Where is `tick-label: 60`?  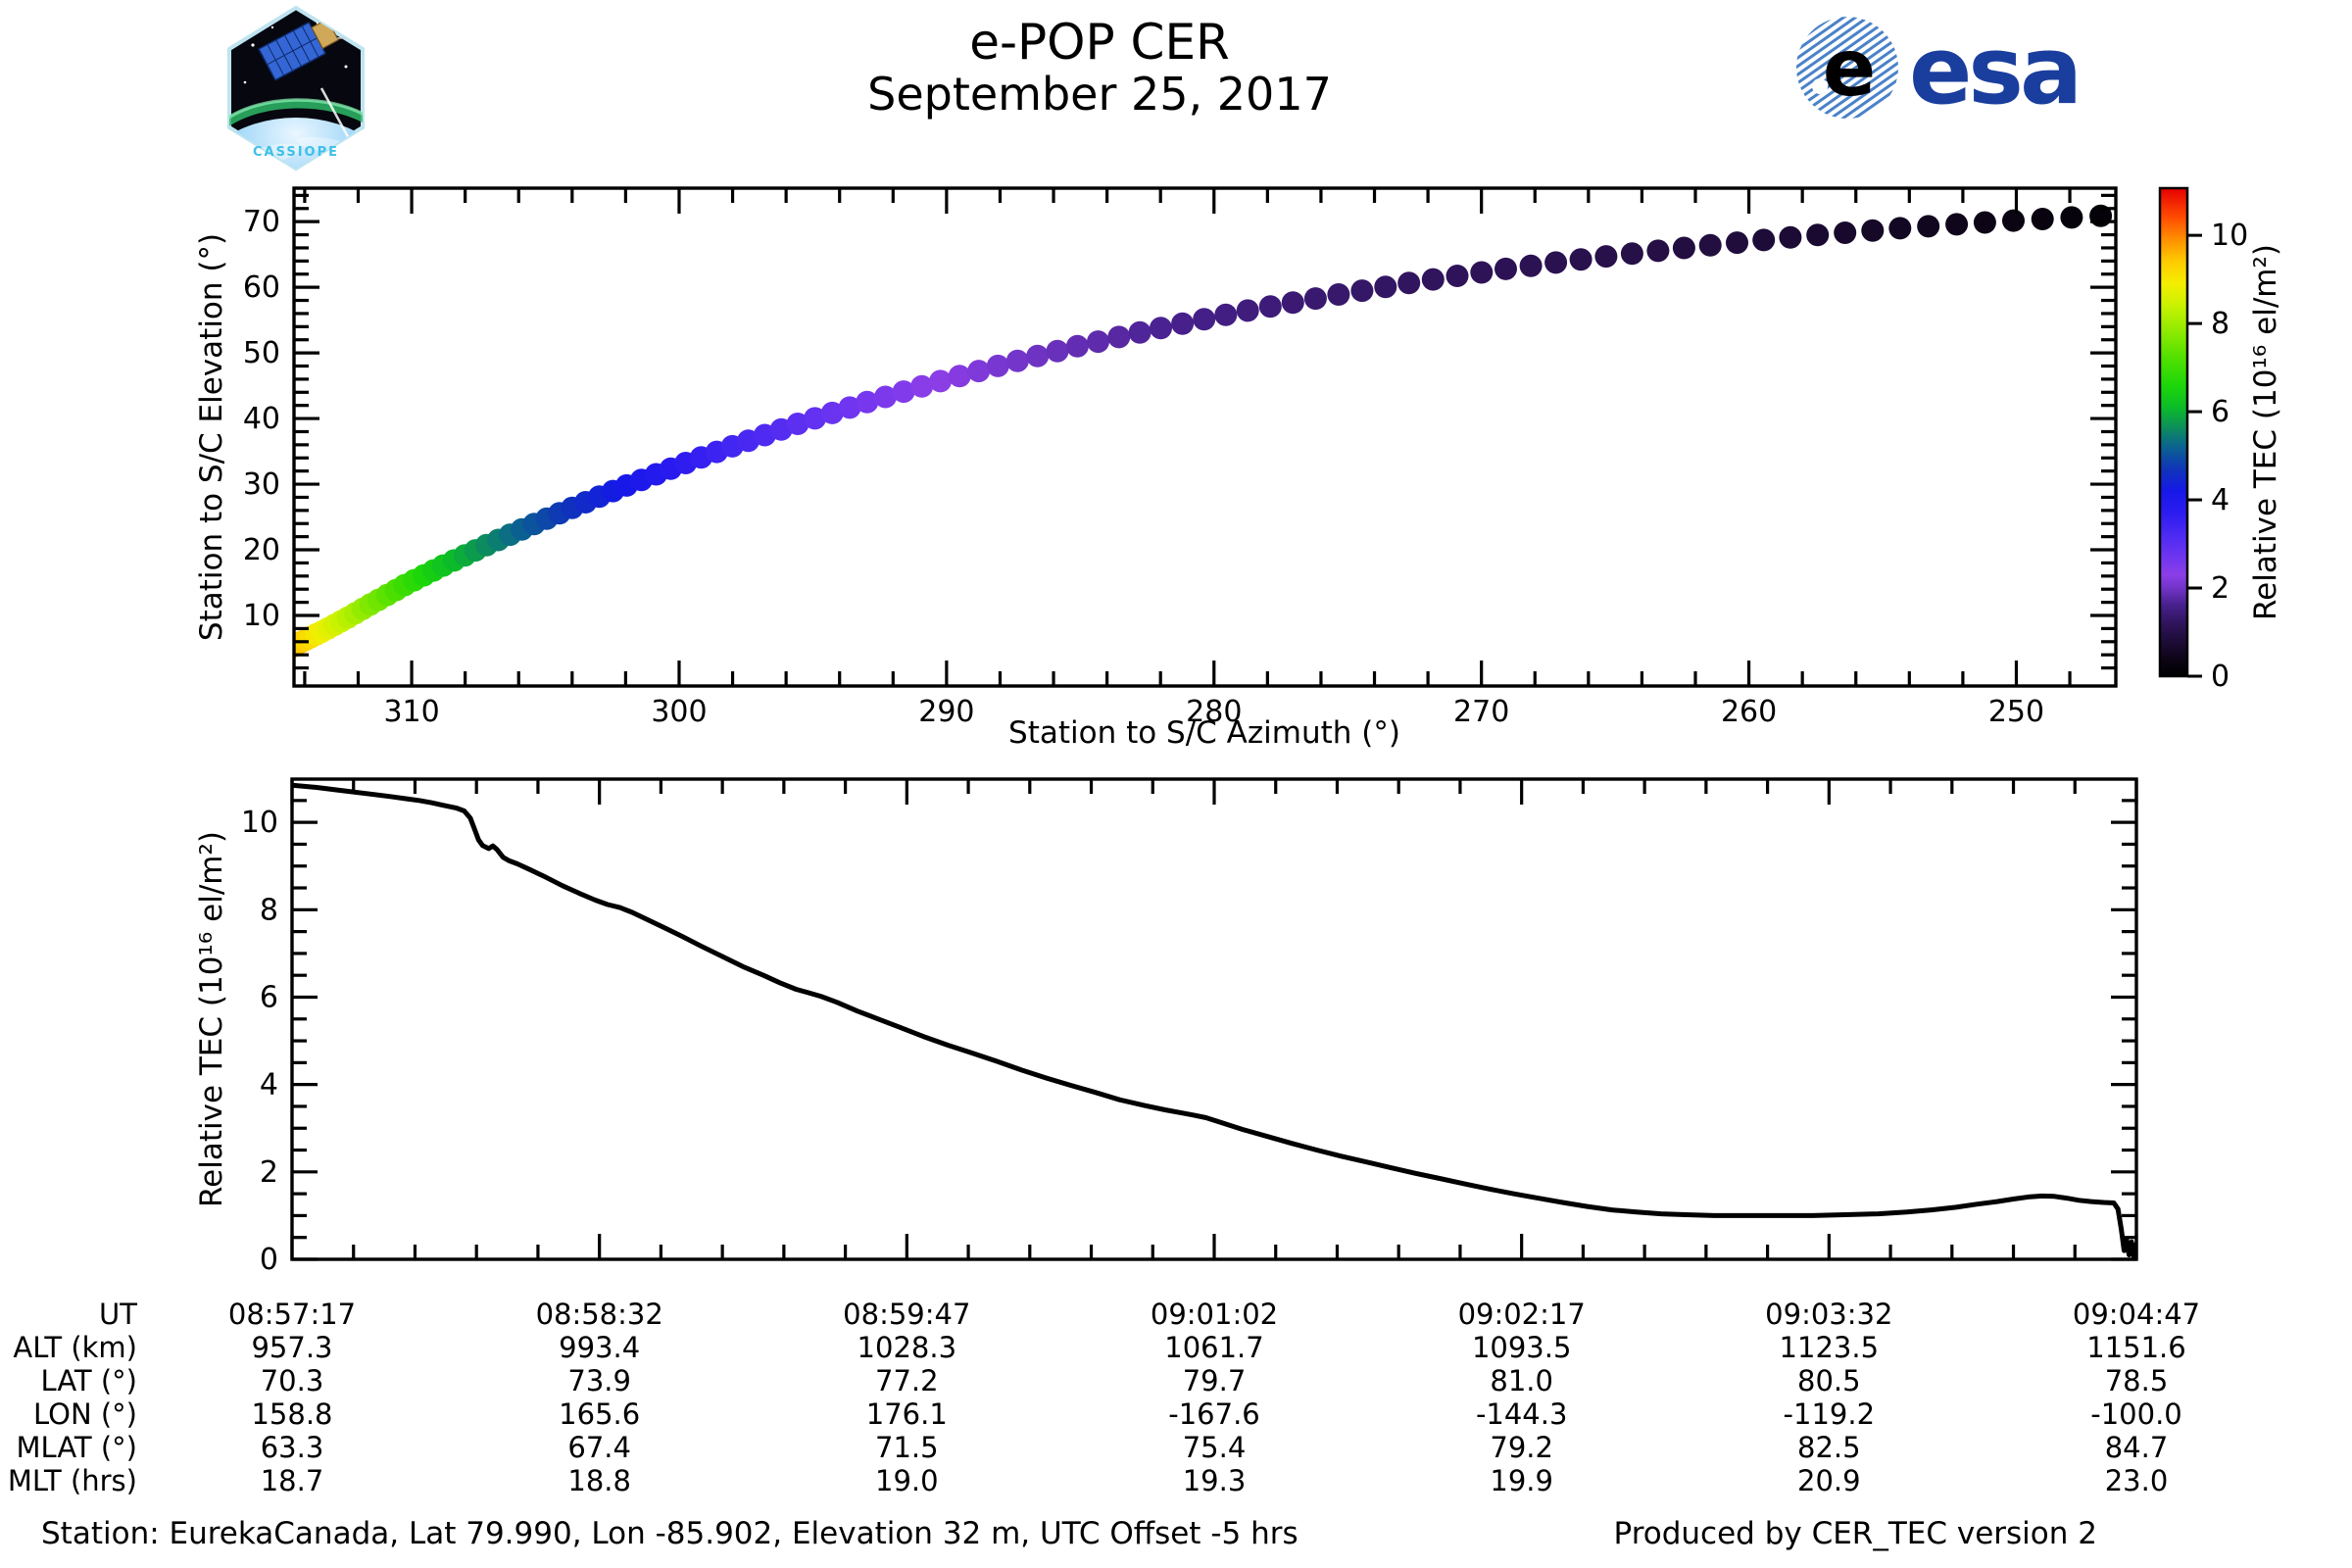 tick-label: 60 is located at coordinates (261, 287).